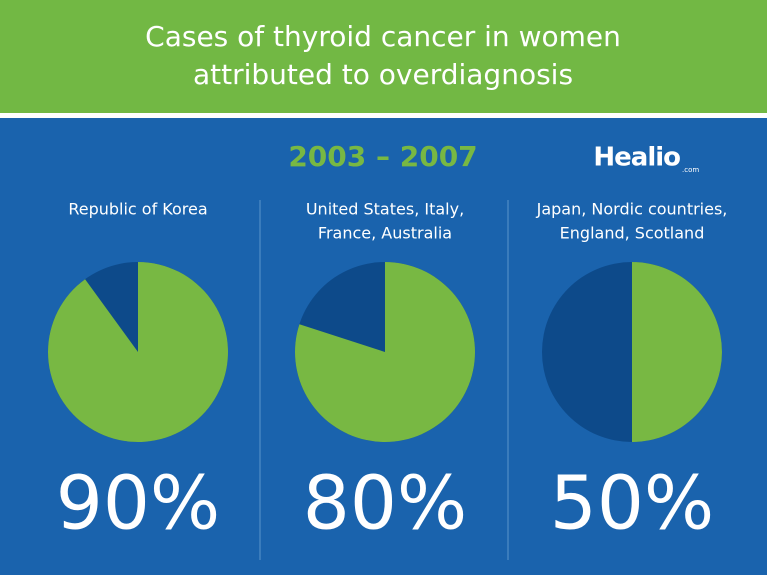  I want to click on value-label: 50%, so click(632, 504).